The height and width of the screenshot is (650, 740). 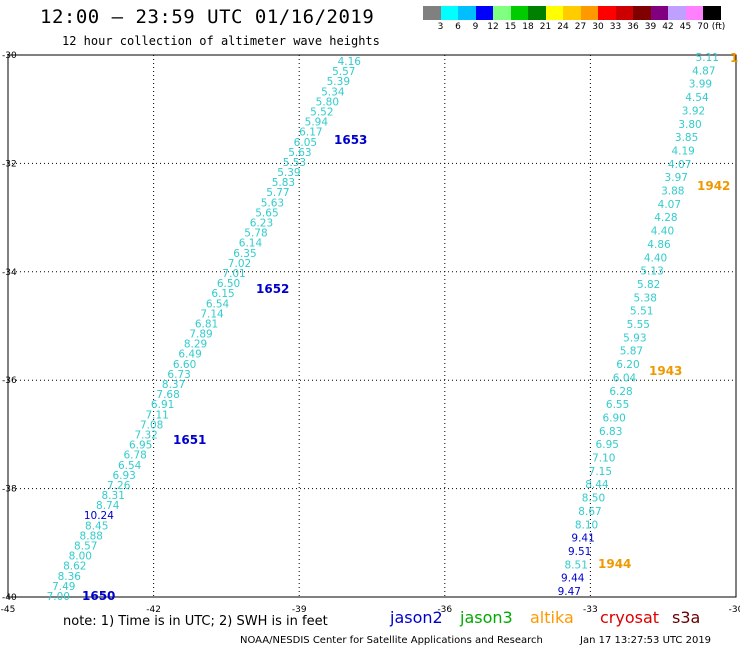 What do you see at coordinates (734, 58) in the screenshot?
I see `pass-time-label: 1` at bounding box center [734, 58].